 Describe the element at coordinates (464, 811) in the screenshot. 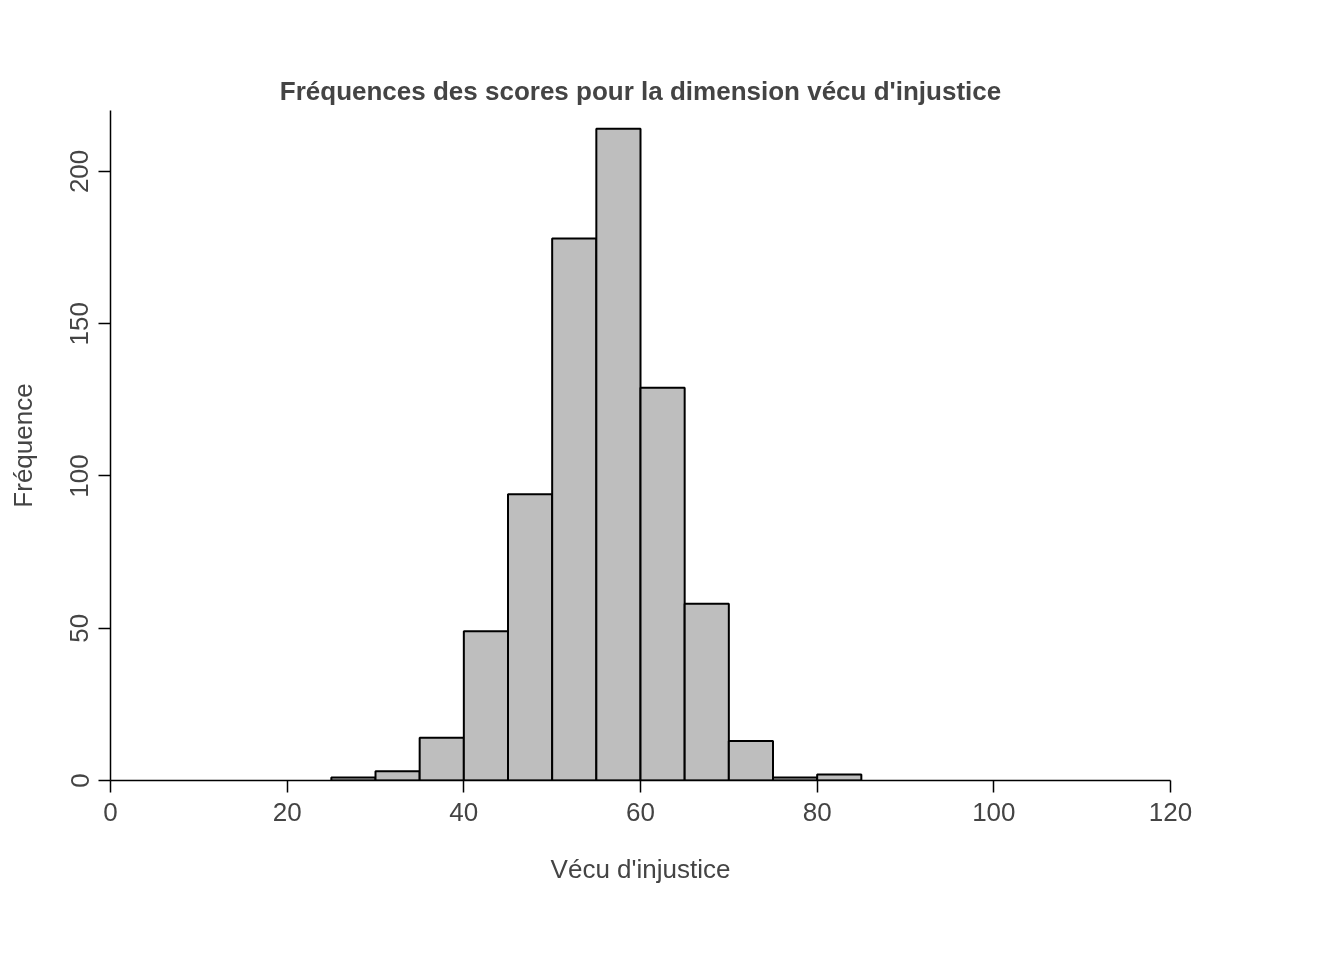

I see `x-tick-label: 40` at that location.